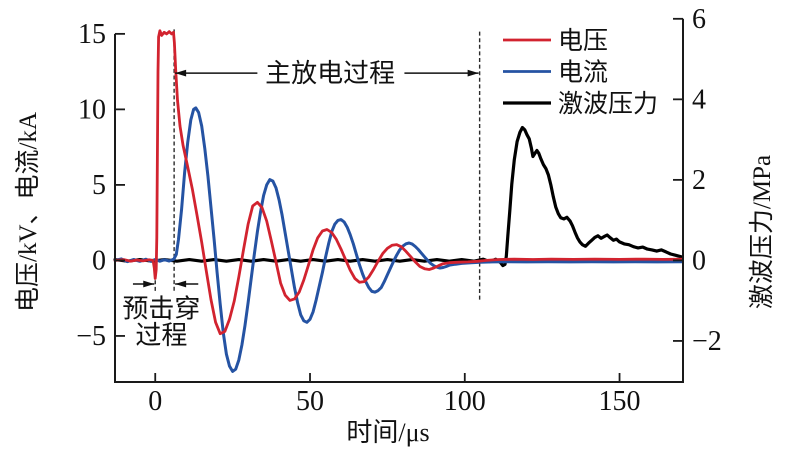  Describe the element at coordinates (707, 341) in the screenshot. I see `y-right-tick-label: −2` at that location.